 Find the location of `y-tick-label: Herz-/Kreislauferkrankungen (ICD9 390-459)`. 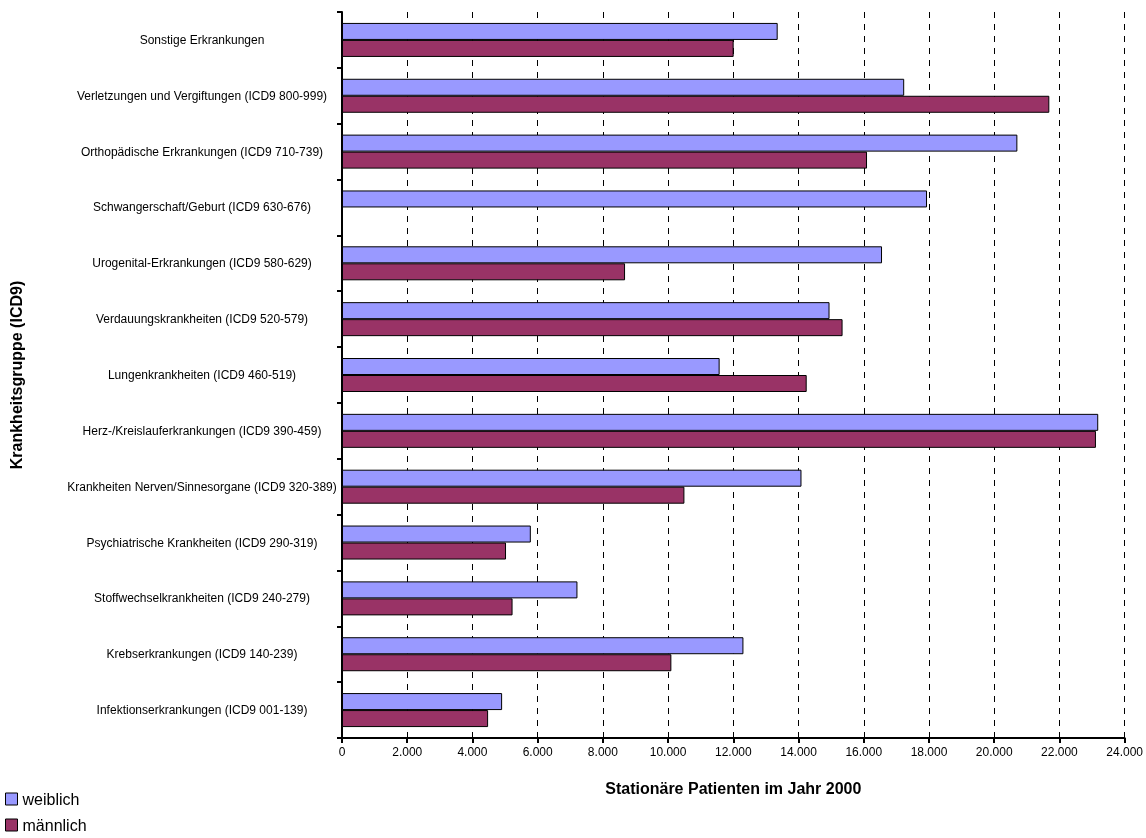

y-tick-label: Herz-/Kreislauferkrankungen (ICD9 390-459) is located at coordinates (202, 430).